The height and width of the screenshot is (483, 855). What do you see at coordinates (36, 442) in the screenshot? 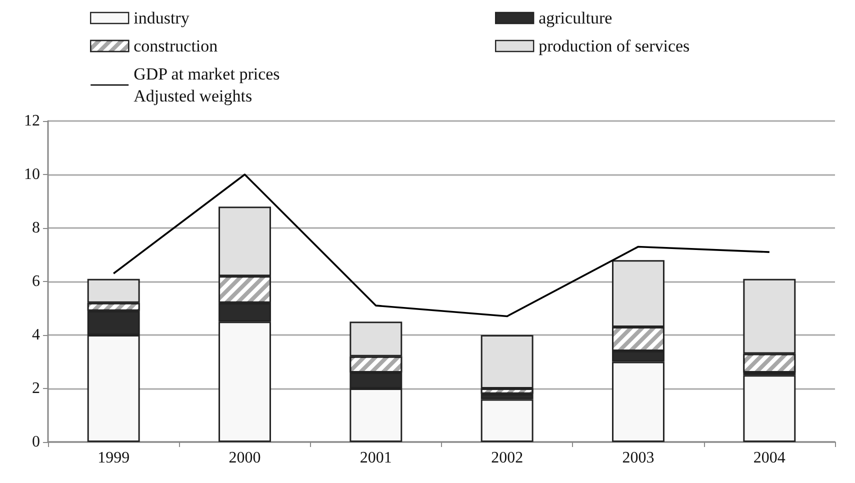
I see `y-tick-label: 0` at bounding box center [36, 442].